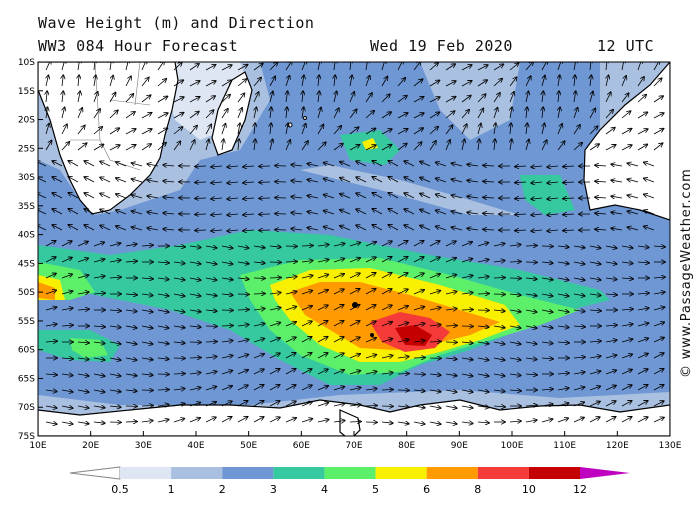 Image resolution: width=700 pixels, height=525 pixels. Describe the element at coordinates (626, 141) in the screenshot. I see `australia-landmass` at that location.